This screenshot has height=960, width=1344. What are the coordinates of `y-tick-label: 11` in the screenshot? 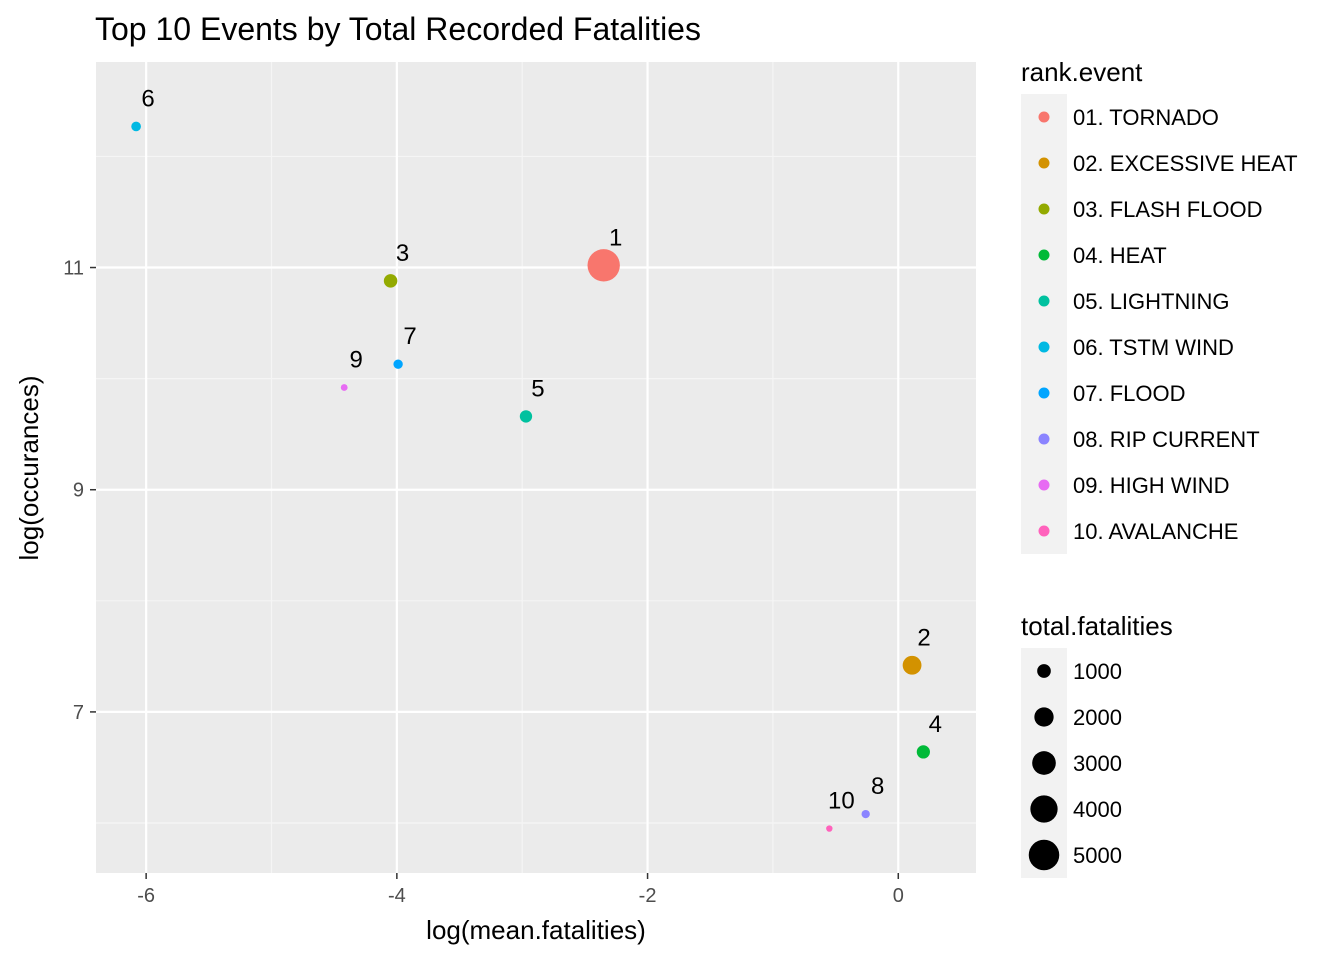 It's located at (73, 269).